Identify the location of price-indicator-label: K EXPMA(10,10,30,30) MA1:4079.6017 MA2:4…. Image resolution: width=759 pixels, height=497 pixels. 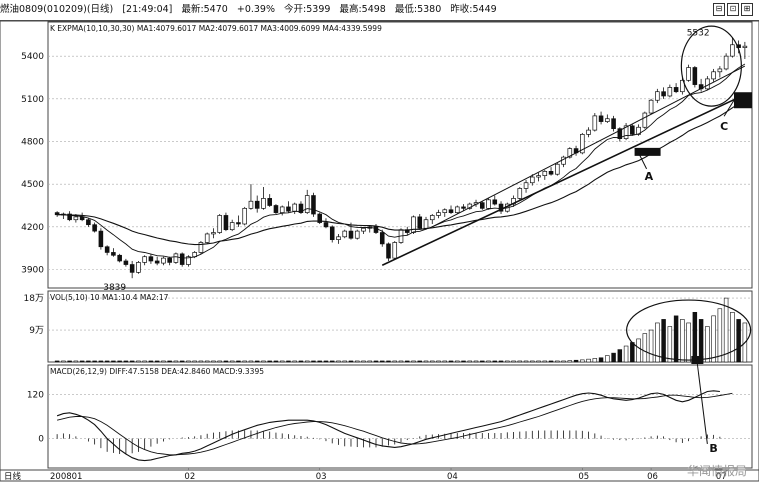
(216, 28).